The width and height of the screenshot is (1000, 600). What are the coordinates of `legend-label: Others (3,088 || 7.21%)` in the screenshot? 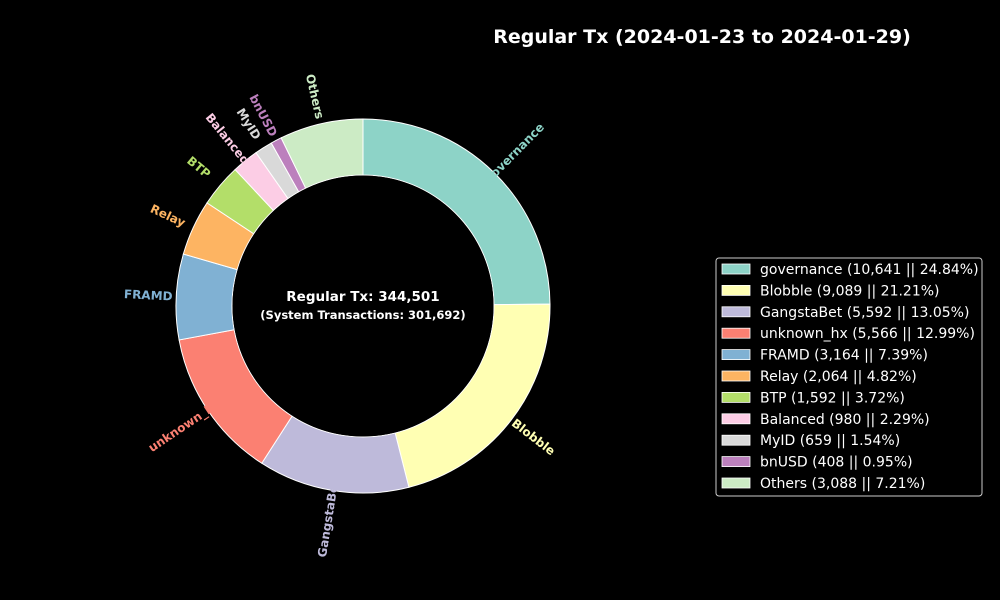 It's located at (842, 484).